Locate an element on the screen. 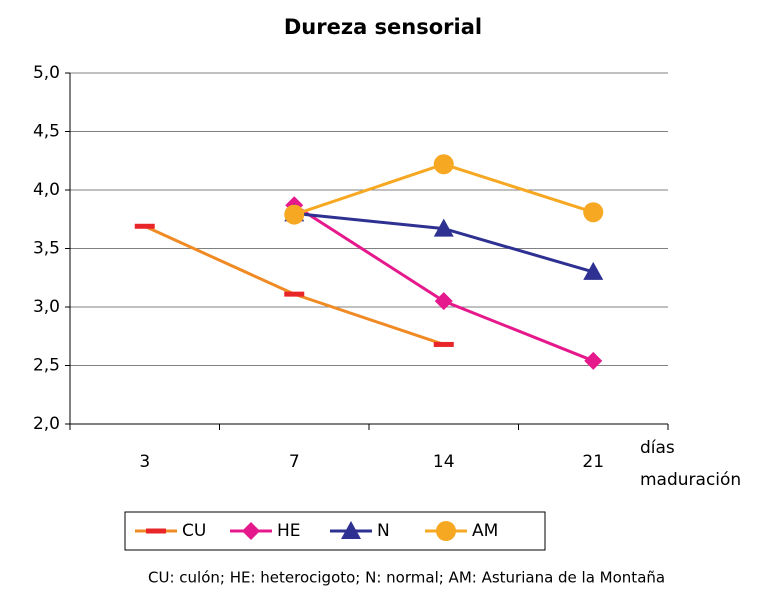 The height and width of the screenshot is (599, 767). x-axis-label: maduración is located at coordinates (690, 480).